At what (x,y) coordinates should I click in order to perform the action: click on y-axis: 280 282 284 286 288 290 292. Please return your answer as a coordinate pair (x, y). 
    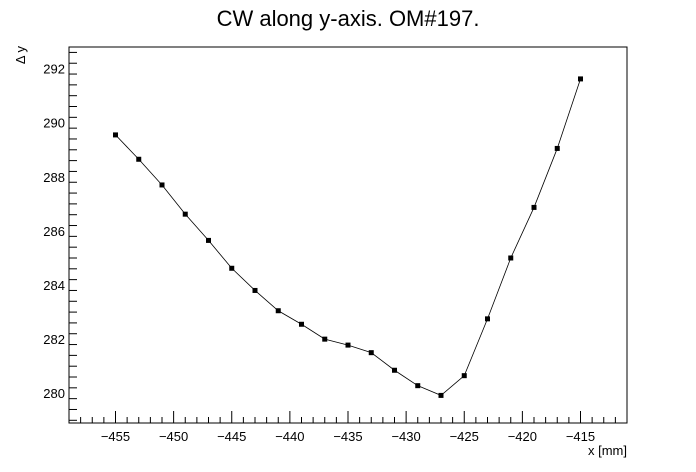
    Looking at the image, I should click on (60, 236).